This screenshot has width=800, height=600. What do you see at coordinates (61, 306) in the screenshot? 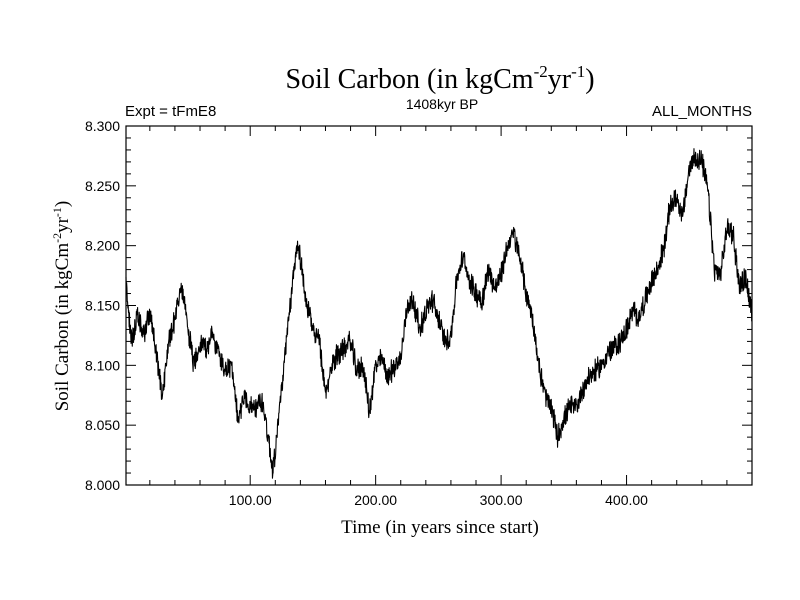
I see `y-axis-label: Soil Carbon (in kgCm-2yr-1)` at bounding box center [61, 306].